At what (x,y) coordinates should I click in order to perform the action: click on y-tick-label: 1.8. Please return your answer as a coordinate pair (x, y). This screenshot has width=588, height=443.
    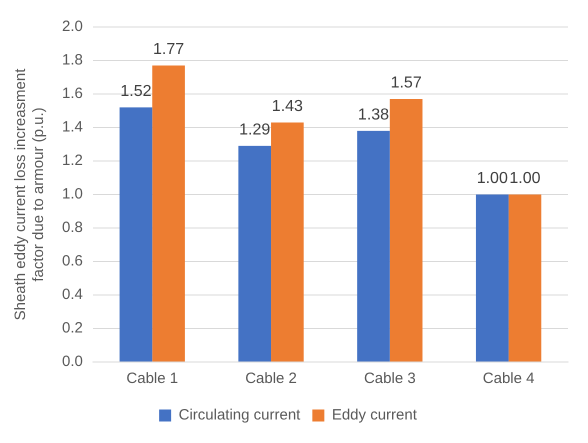
    Looking at the image, I should click on (72, 60).